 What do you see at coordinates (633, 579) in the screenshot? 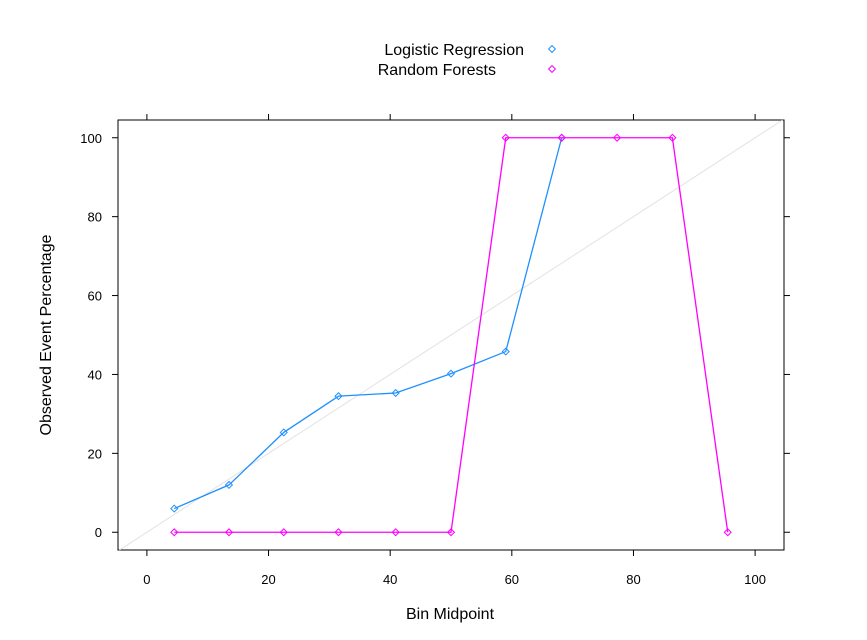
I see `x-tick-label: 80` at bounding box center [633, 579].